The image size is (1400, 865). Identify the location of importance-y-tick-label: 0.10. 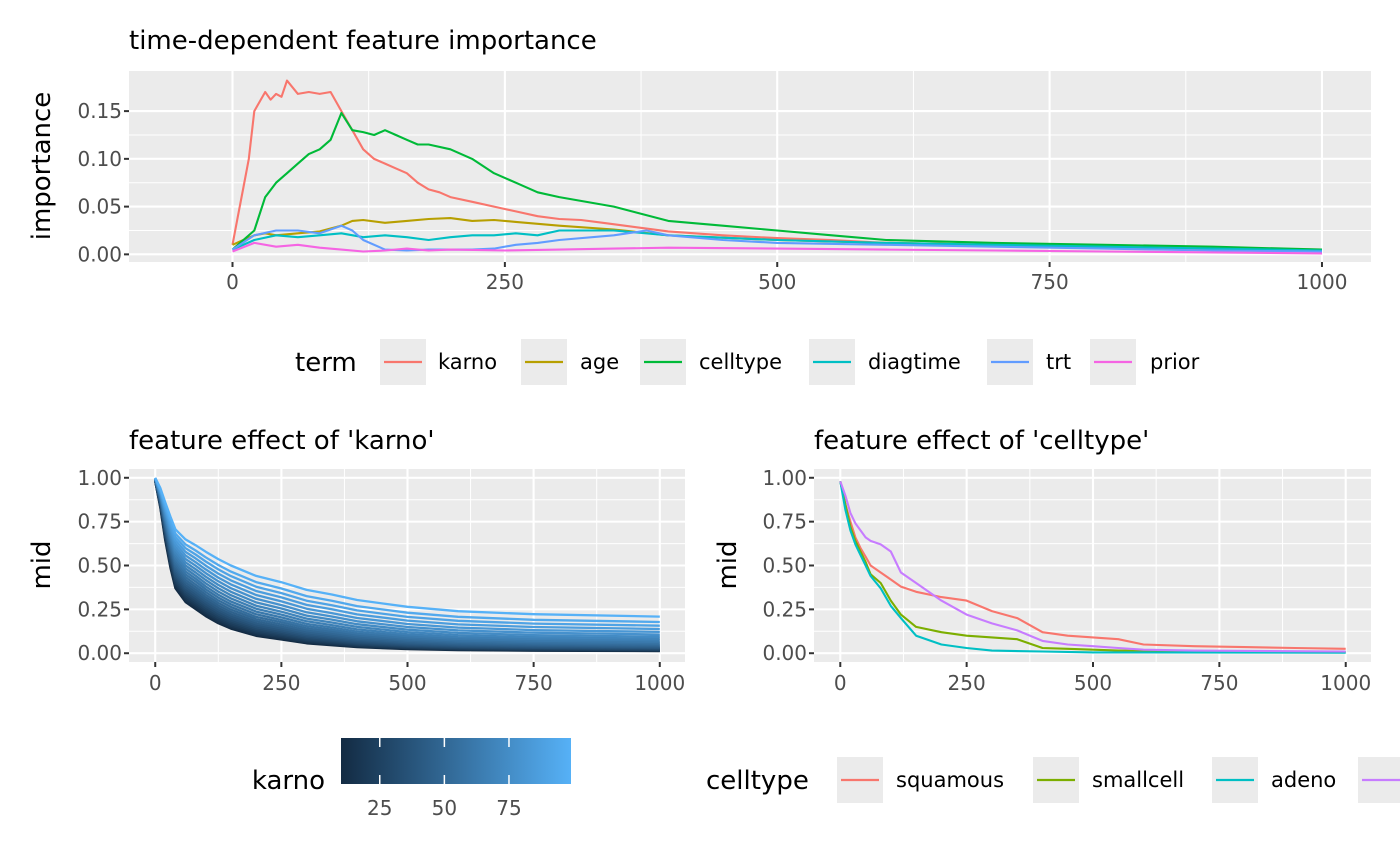
(99, 159).